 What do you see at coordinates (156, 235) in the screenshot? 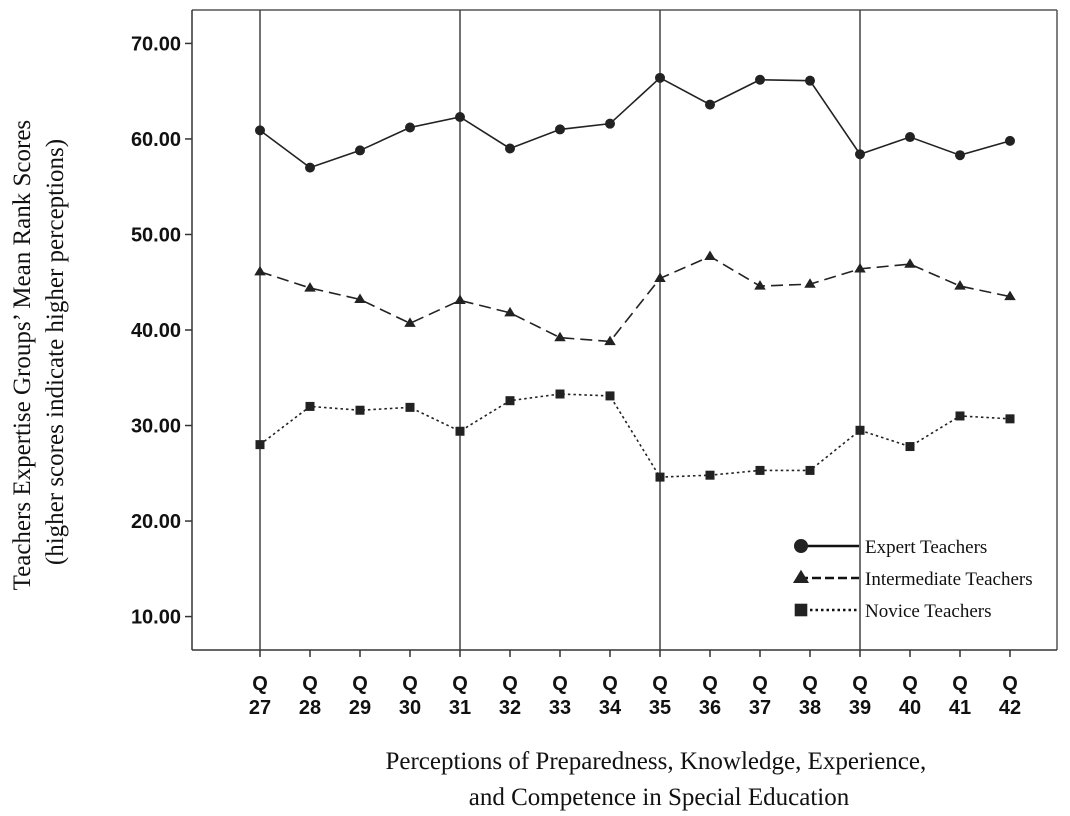
I see `y-tick-label: 50.00` at bounding box center [156, 235].